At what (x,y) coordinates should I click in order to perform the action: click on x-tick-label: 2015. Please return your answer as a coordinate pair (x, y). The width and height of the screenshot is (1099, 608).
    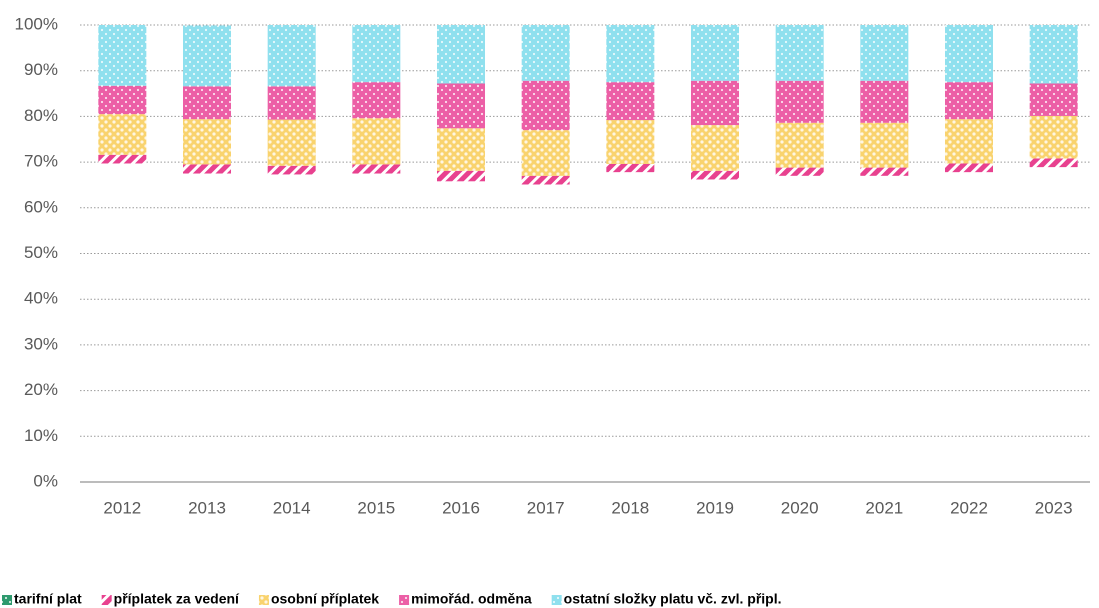
    Looking at the image, I should click on (376, 507).